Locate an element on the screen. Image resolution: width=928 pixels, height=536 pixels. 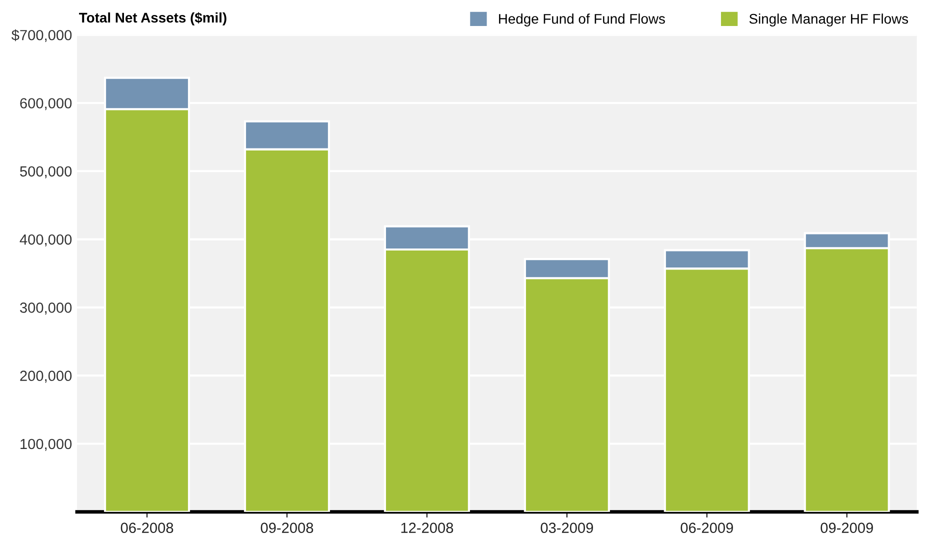
x-tick-label: 03-2009 is located at coordinates (566, 528).